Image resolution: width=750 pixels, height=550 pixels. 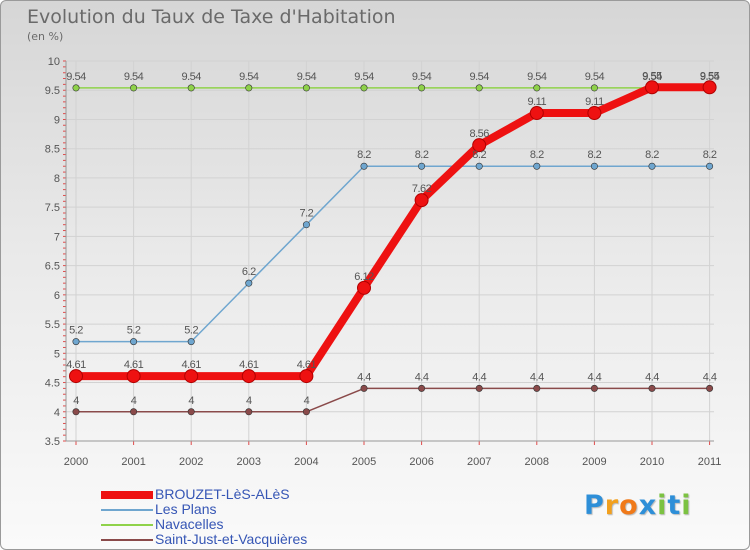 What do you see at coordinates (186, 509) in the screenshot?
I see `legend-label: Les Plans` at bounding box center [186, 509].